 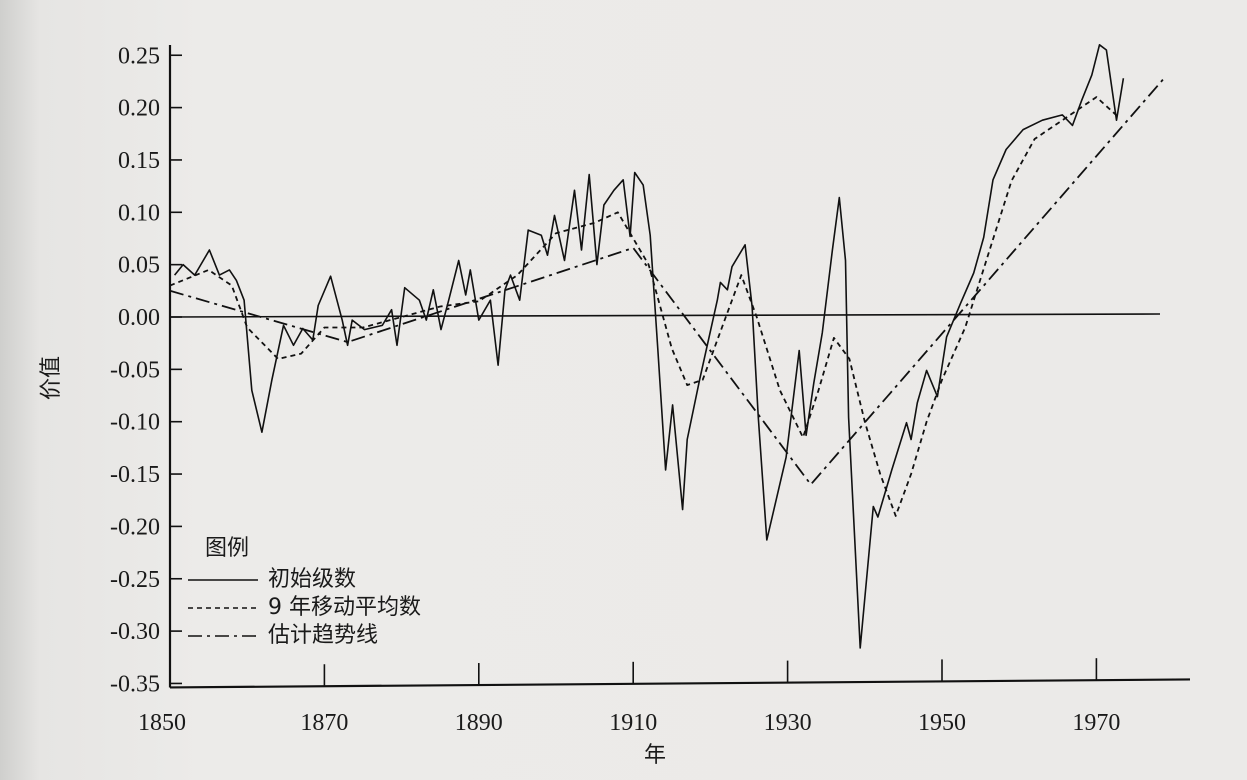 What do you see at coordinates (312, 579) in the screenshot?
I see `legend-entry-raw: 初始级数` at bounding box center [312, 579].